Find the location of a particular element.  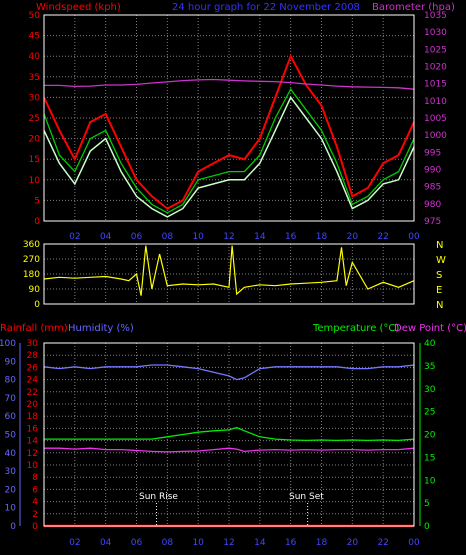

baro-y-tick: 985 is located at coordinates (432, 188).